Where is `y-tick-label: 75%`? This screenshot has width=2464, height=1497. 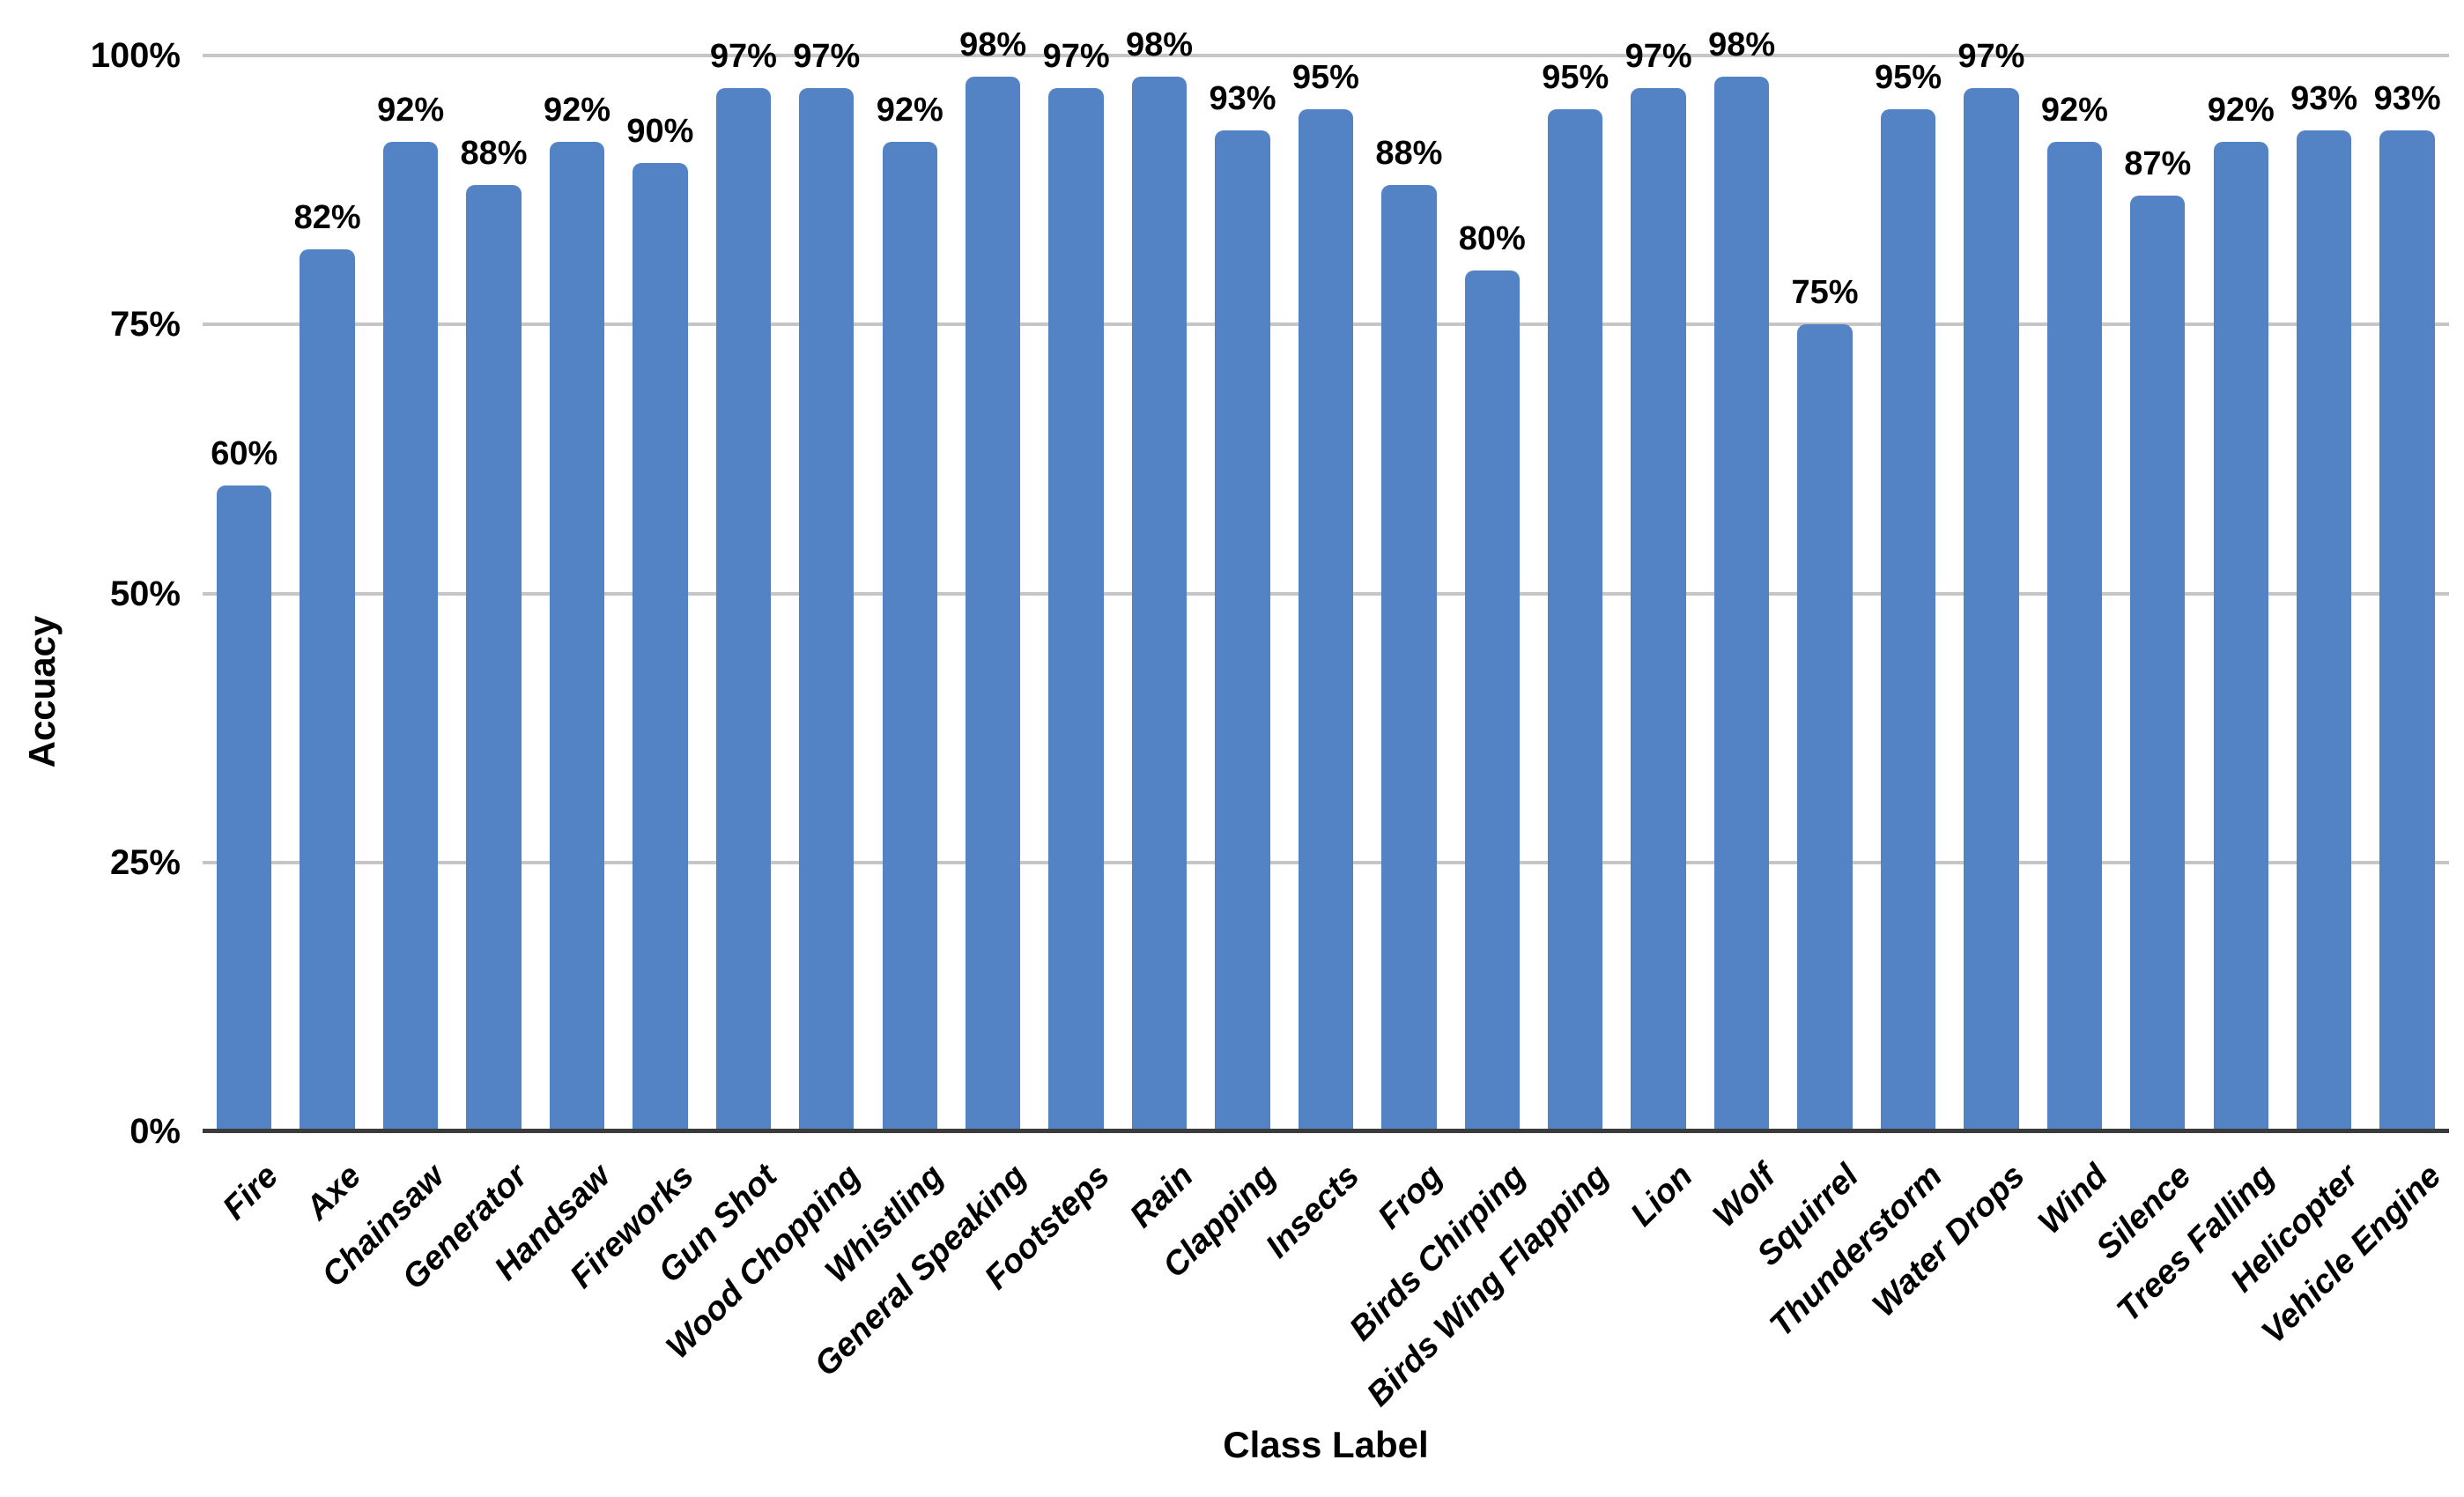 y-tick-label: 75% is located at coordinates (145, 325).